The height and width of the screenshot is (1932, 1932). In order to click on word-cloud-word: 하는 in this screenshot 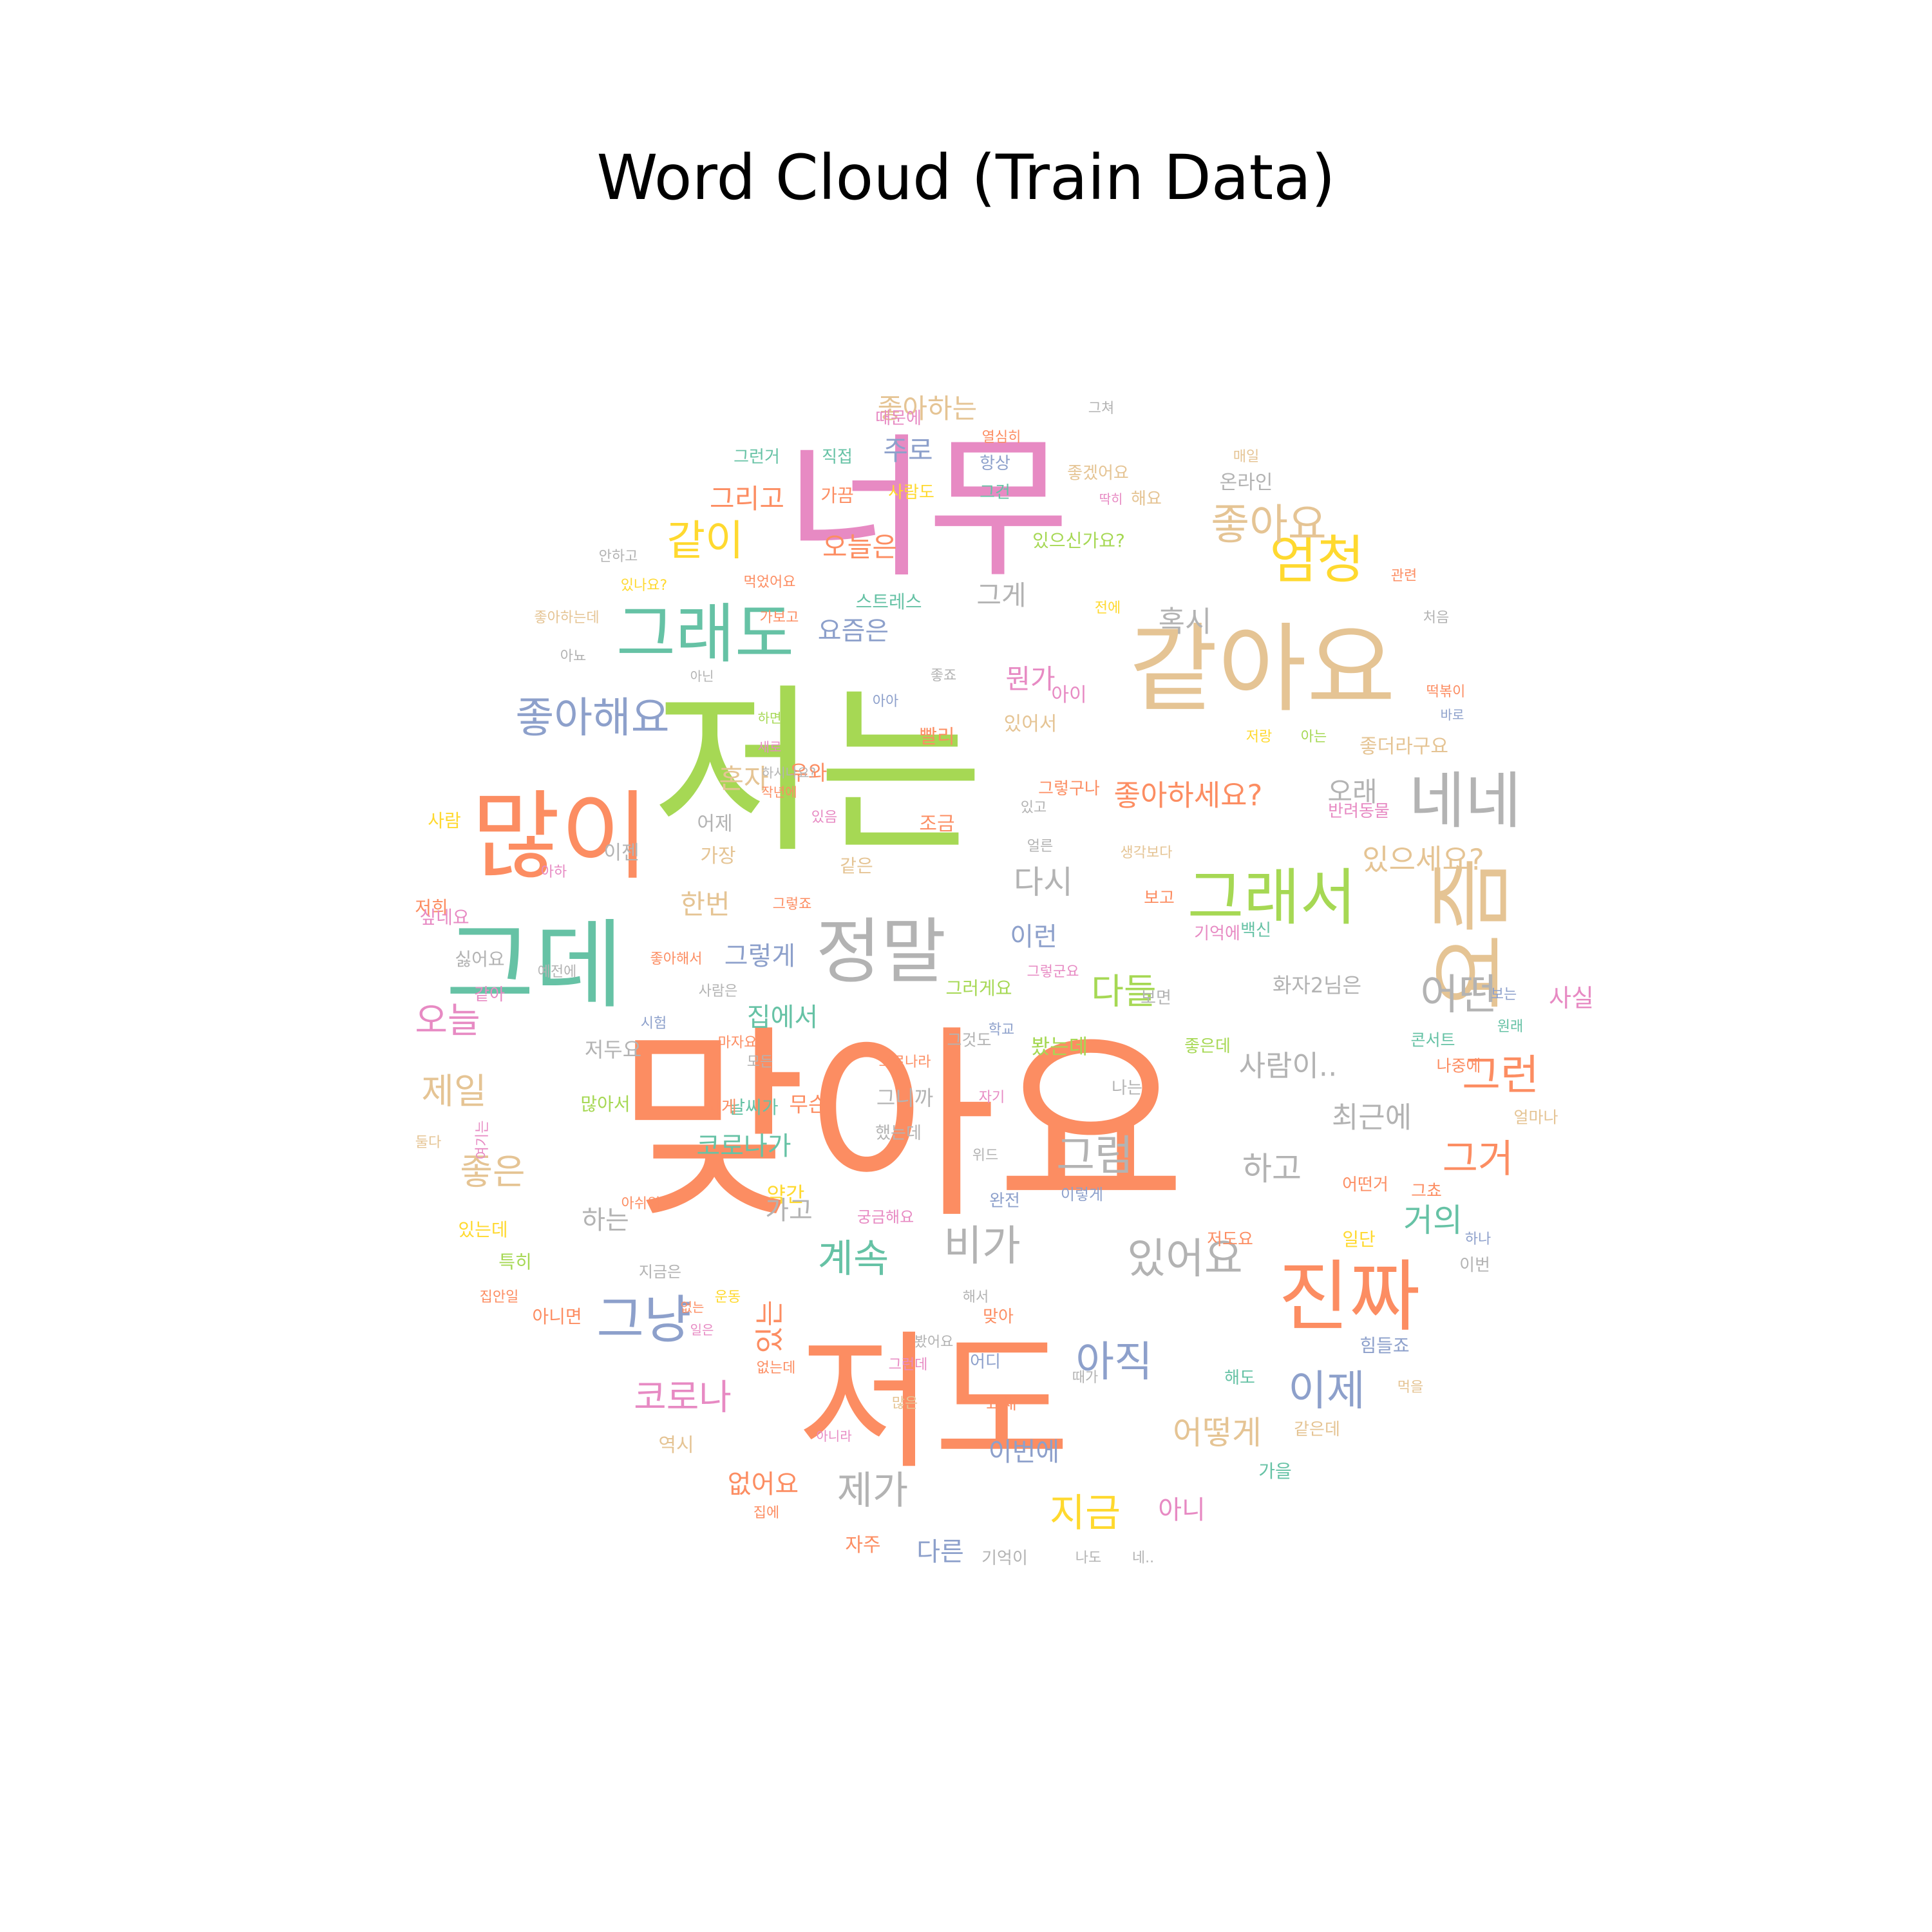, I will do `click(605, 1221)`.